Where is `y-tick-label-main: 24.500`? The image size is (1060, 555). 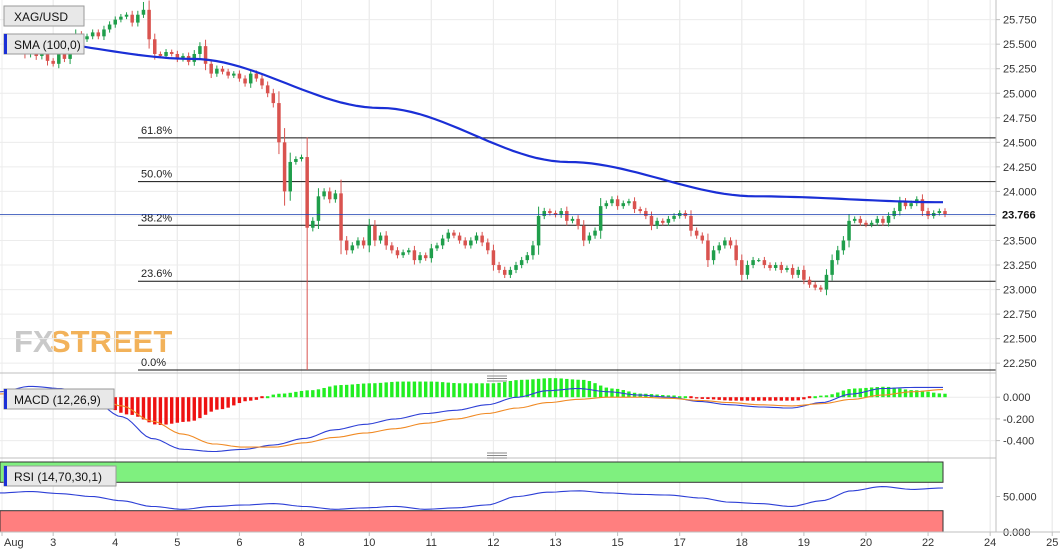
y-tick-label-main: 24.500 is located at coordinates (1020, 143).